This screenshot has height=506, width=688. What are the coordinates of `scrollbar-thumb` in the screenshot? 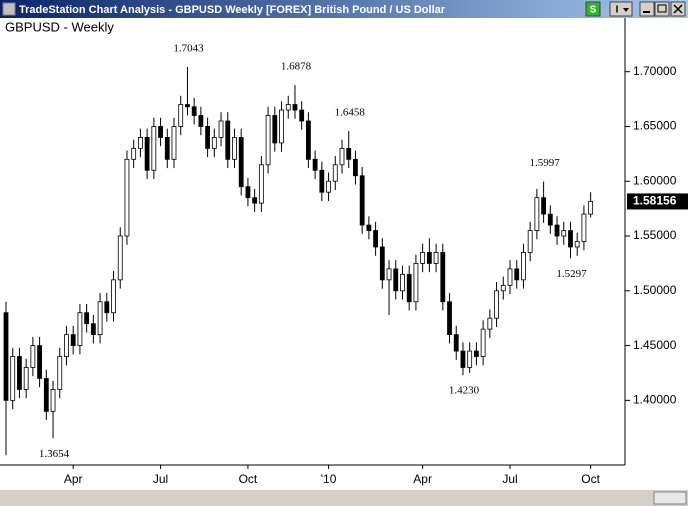 It's located at (670, 498).